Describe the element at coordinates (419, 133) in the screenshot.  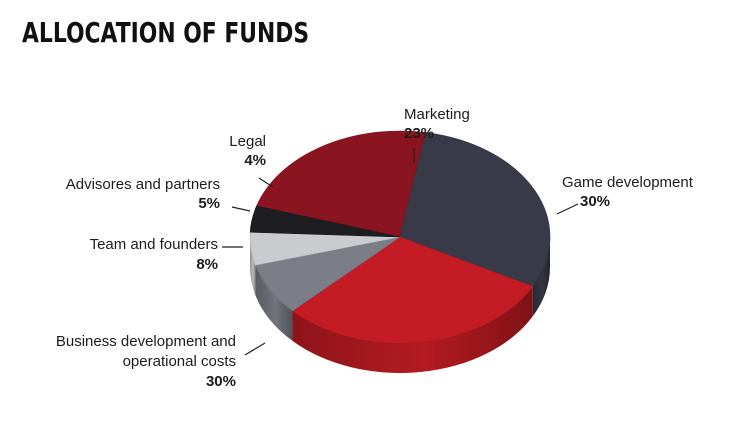
I see `label-pct-marketing: 23%` at that location.